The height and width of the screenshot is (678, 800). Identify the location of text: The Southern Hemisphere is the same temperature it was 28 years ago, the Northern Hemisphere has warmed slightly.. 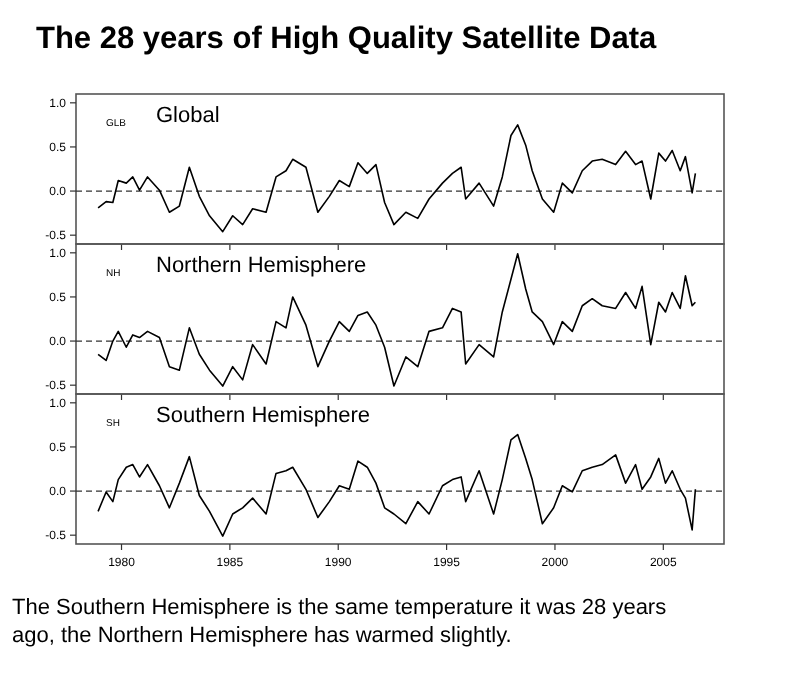
(340, 622).